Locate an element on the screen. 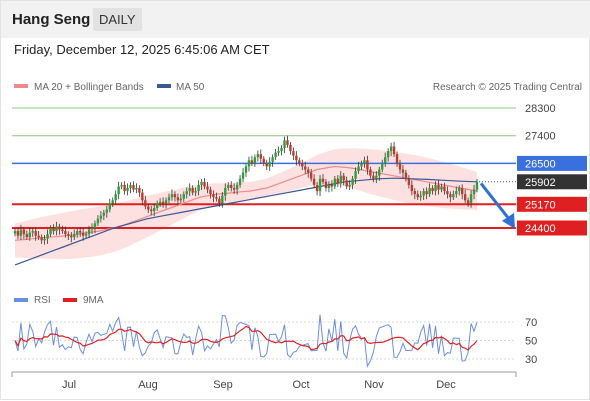  timeframe-badge: DAILY is located at coordinates (117, 19).